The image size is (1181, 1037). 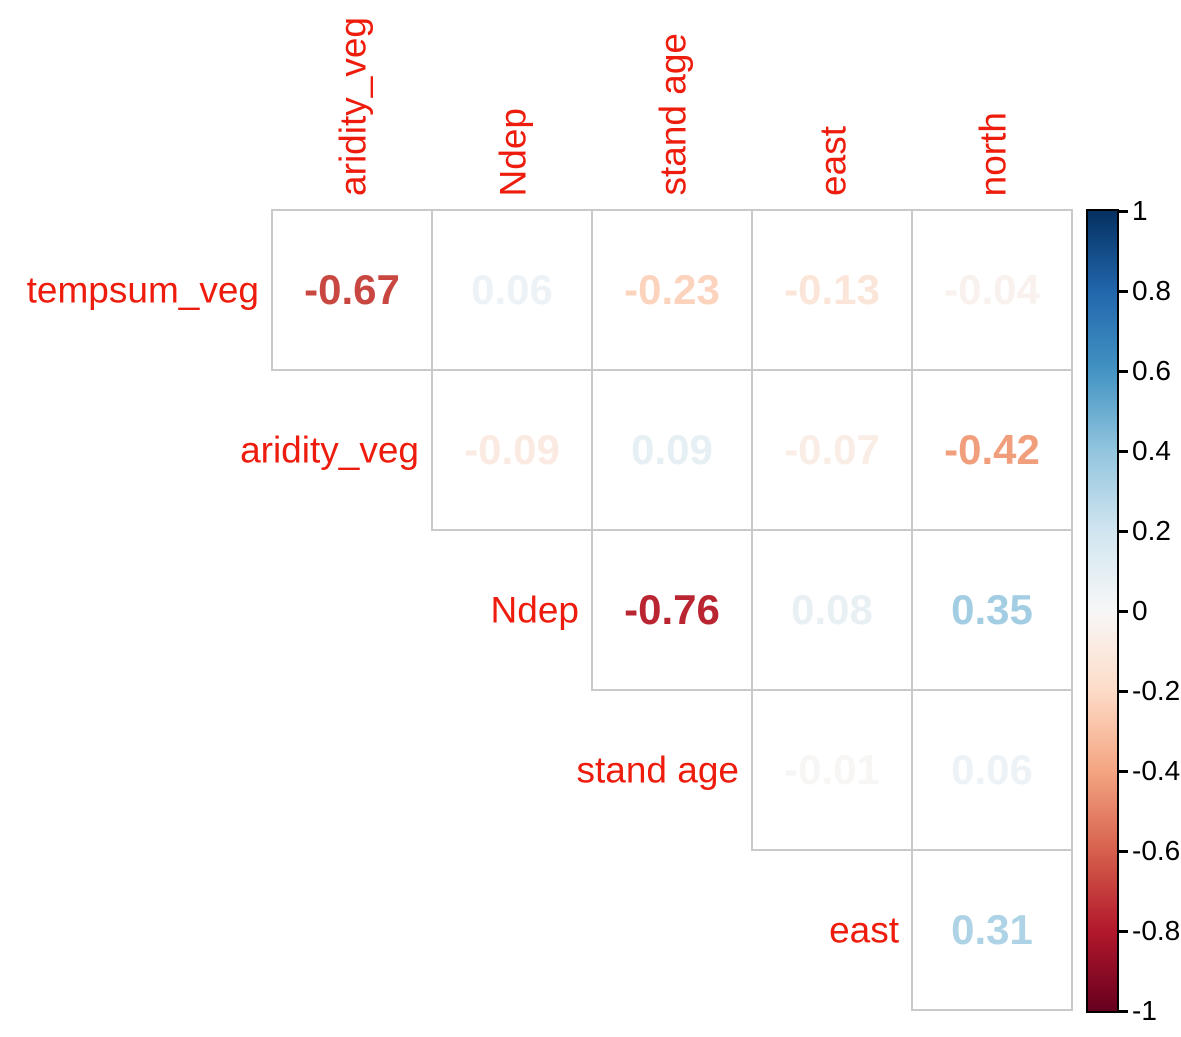 I want to click on column-label: north, so click(x=993, y=153).